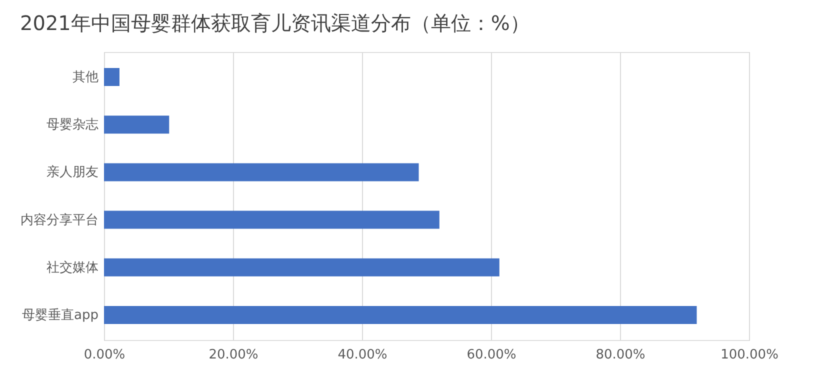 The image size is (823, 371). I want to click on x-tick-label: 60.00%, so click(491, 355).